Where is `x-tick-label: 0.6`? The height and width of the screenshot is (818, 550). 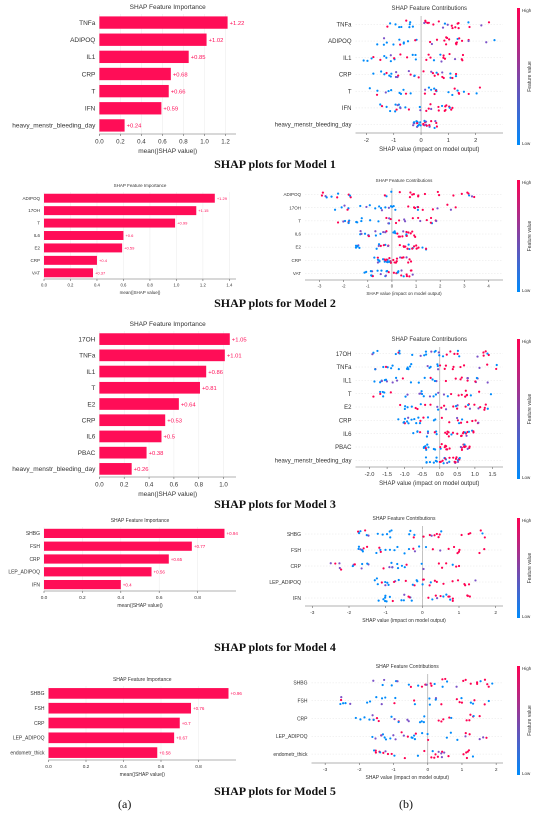 x-tick-label: 0.6 is located at coordinates (162, 142).